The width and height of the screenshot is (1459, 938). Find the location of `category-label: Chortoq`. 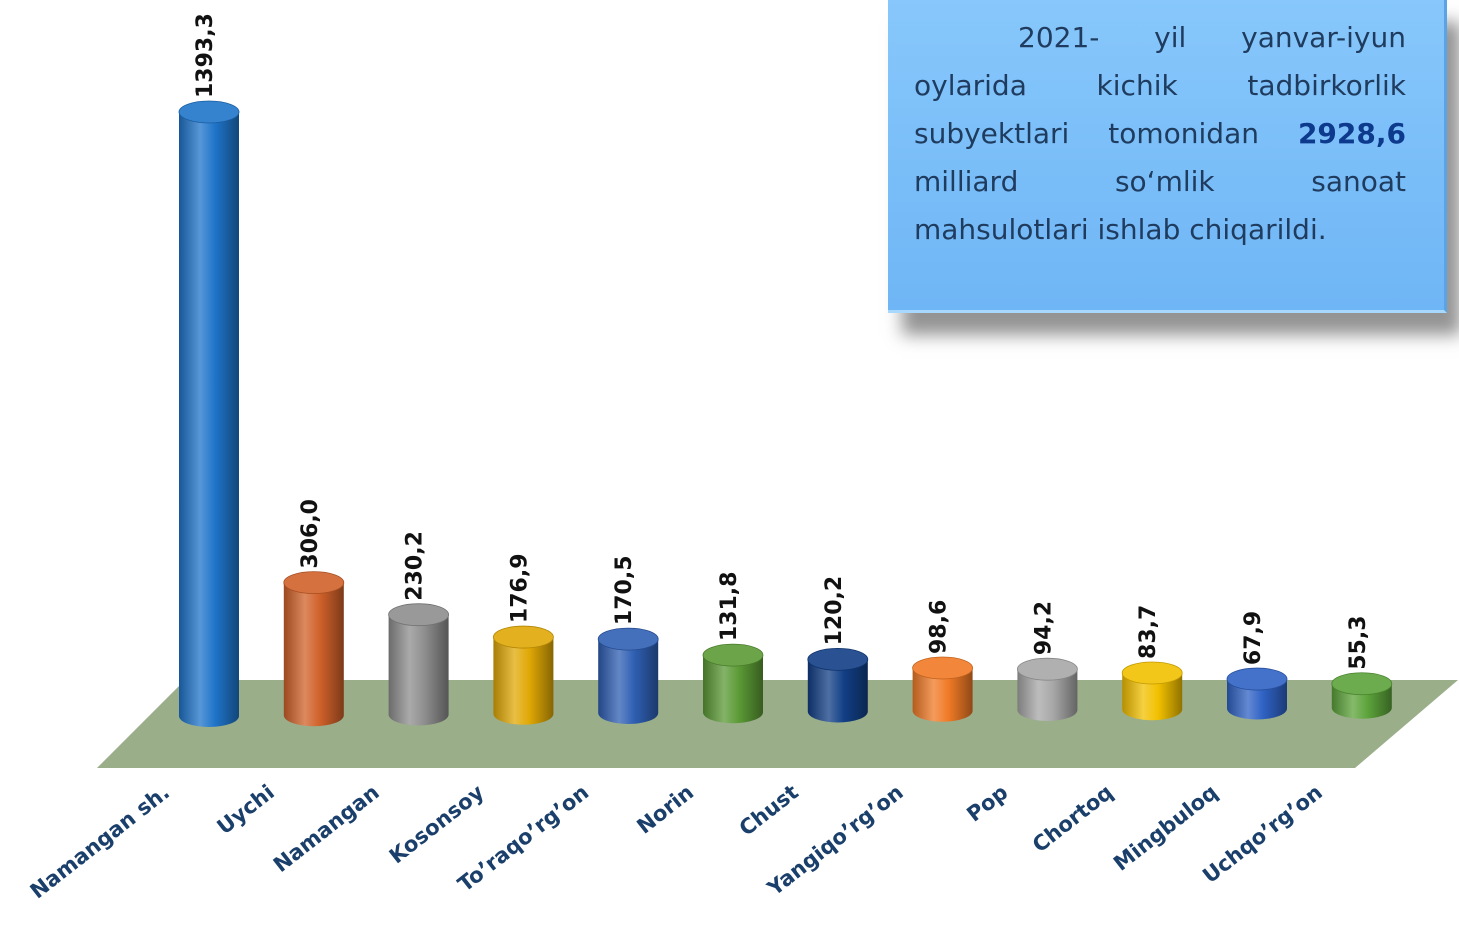

category-label: Chortoq is located at coordinates (1072, 818).